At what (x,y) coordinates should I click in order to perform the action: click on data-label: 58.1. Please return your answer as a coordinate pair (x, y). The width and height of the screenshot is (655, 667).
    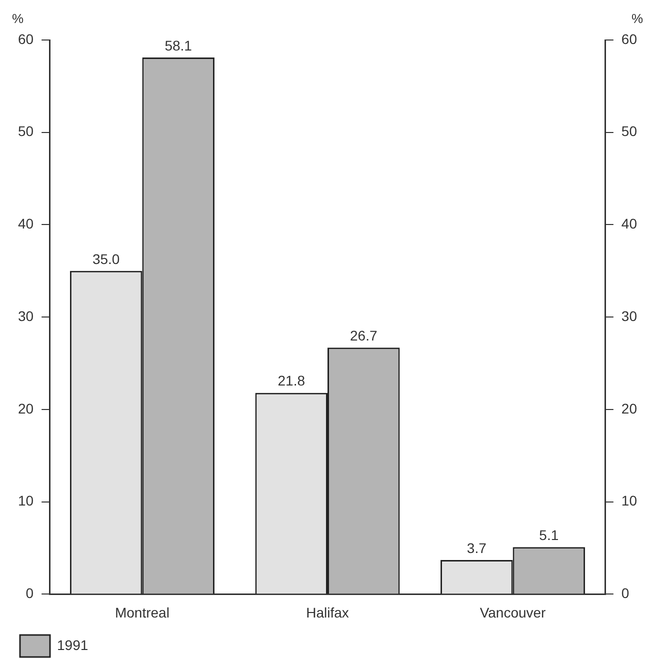
    Looking at the image, I should click on (178, 45).